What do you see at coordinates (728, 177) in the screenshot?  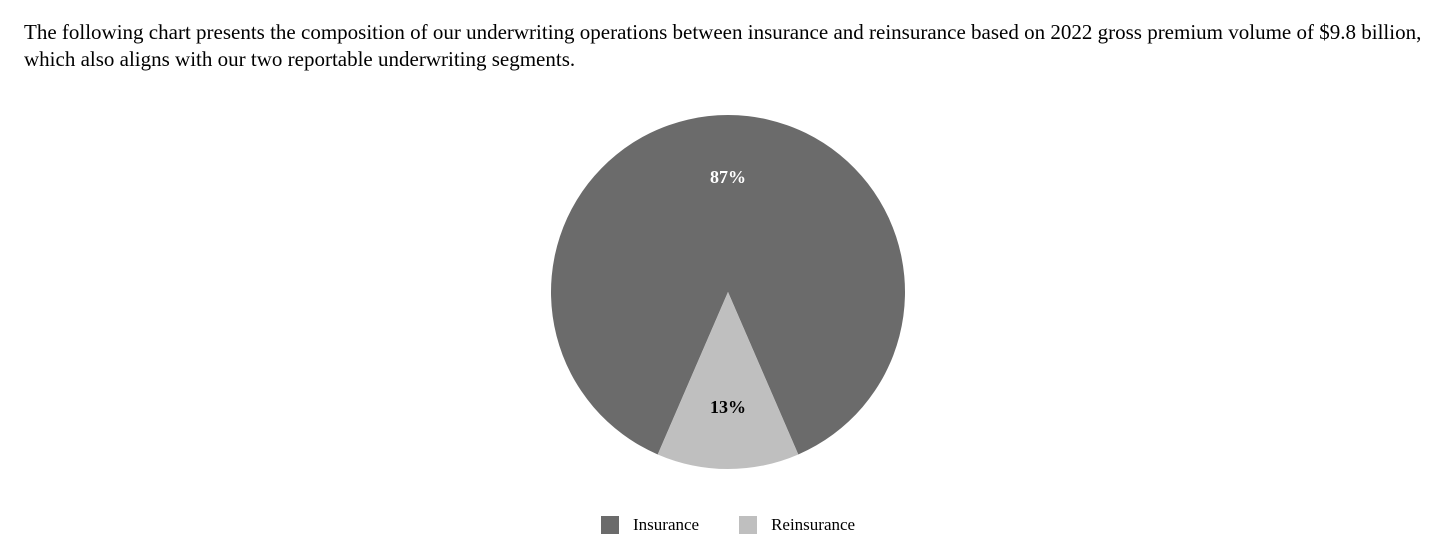 I see `data-label-insurance: 87%` at bounding box center [728, 177].